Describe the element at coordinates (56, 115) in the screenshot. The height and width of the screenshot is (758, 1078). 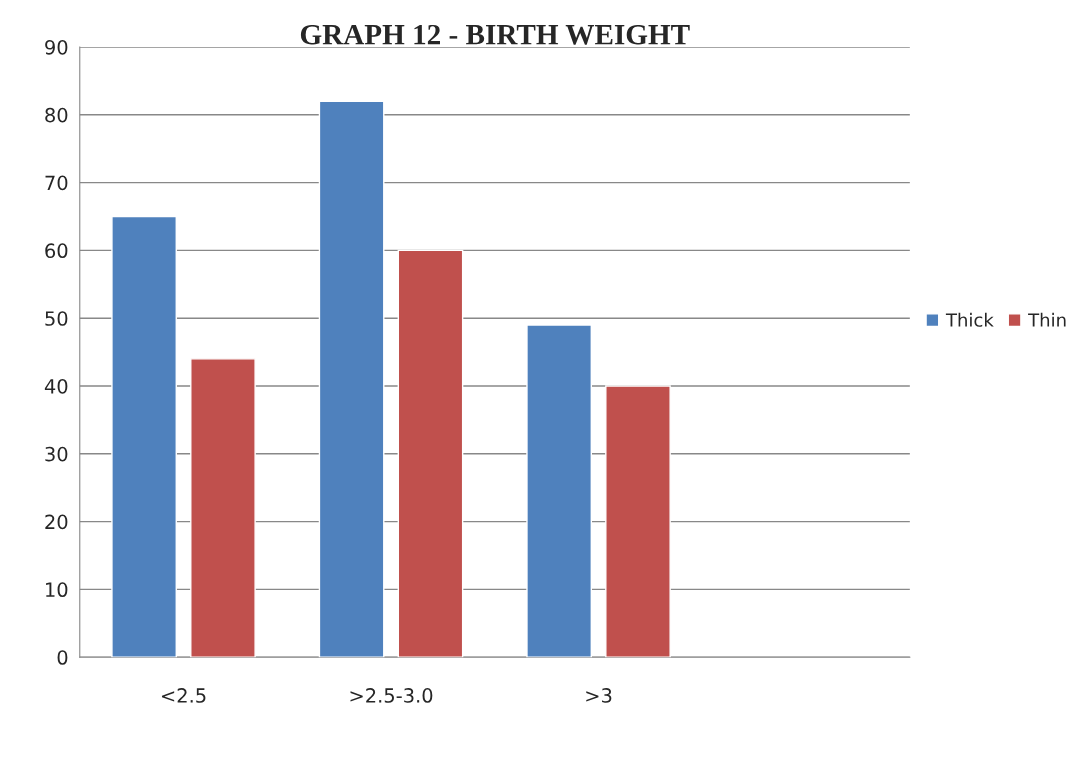
I see `y-tick-label: 80` at that location.